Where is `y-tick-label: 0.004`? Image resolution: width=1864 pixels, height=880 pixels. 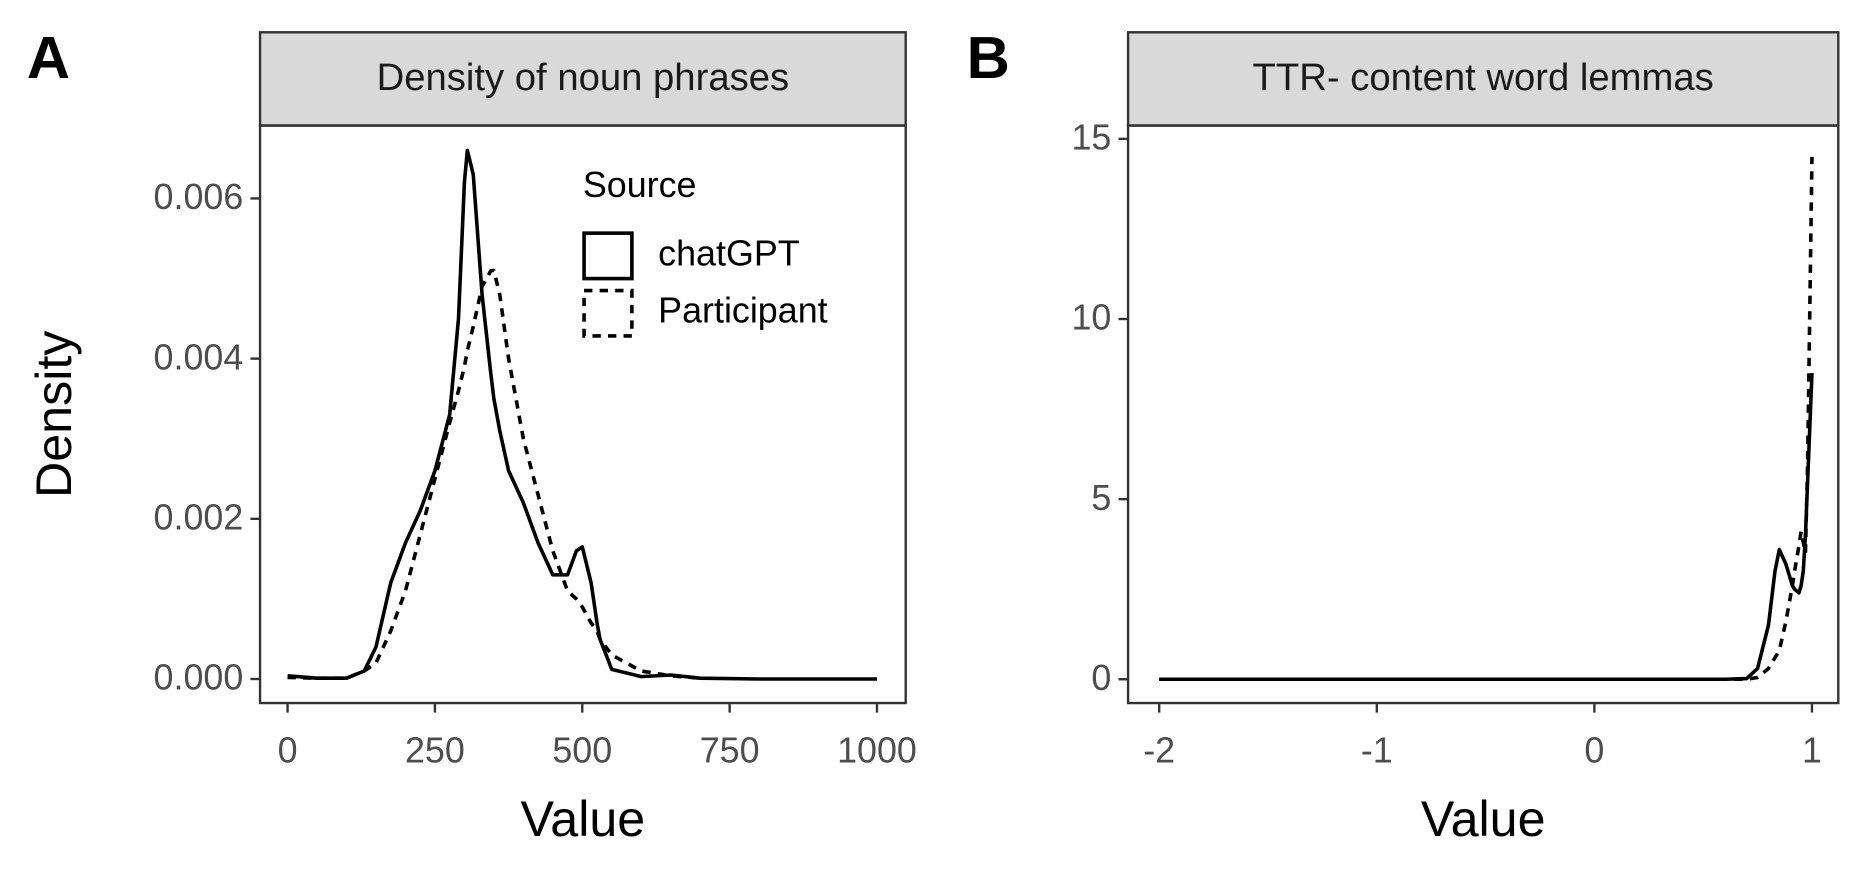
y-tick-label: 0.004 is located at coordinates (199, 357).